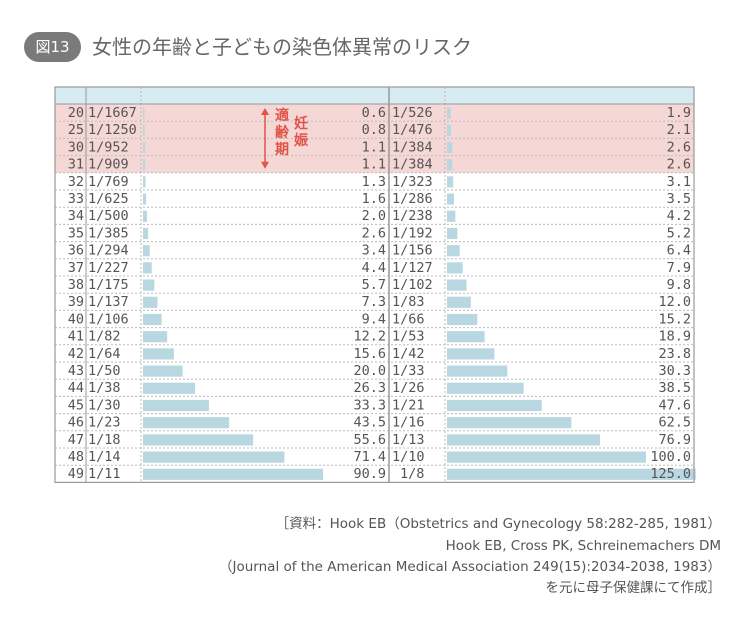  Describe the element at coordinates (408, 388) in the screenshot. I see `ratio-label-series-2: 1/26` at that location.